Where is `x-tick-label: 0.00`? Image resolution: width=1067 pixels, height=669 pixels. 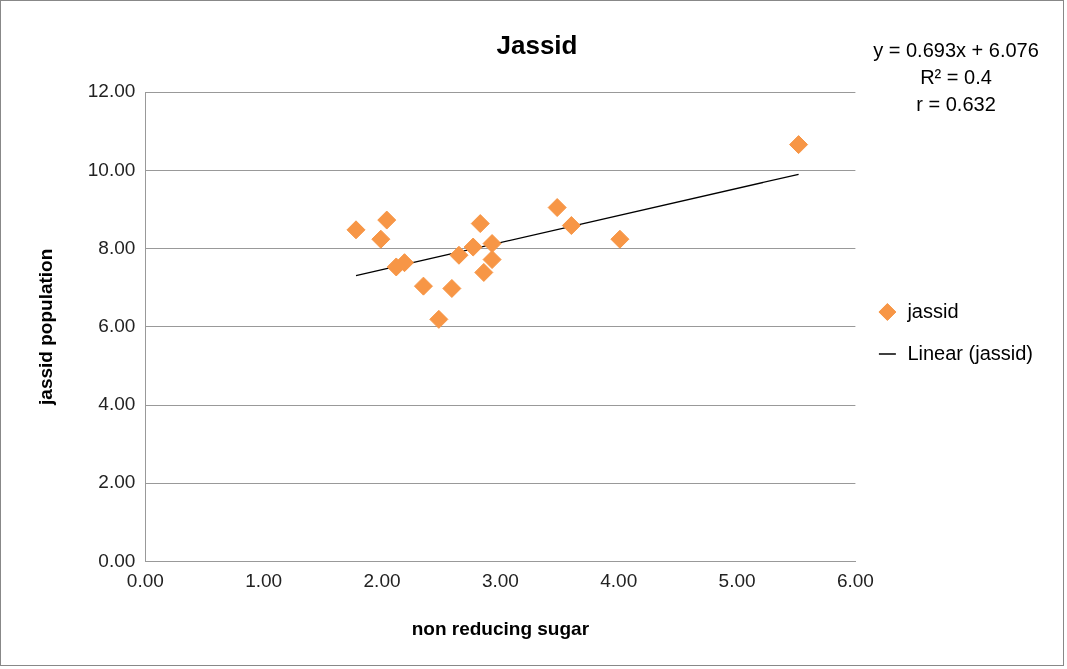 x-tick-label: 0.00 is located at coordinates (145, 581).